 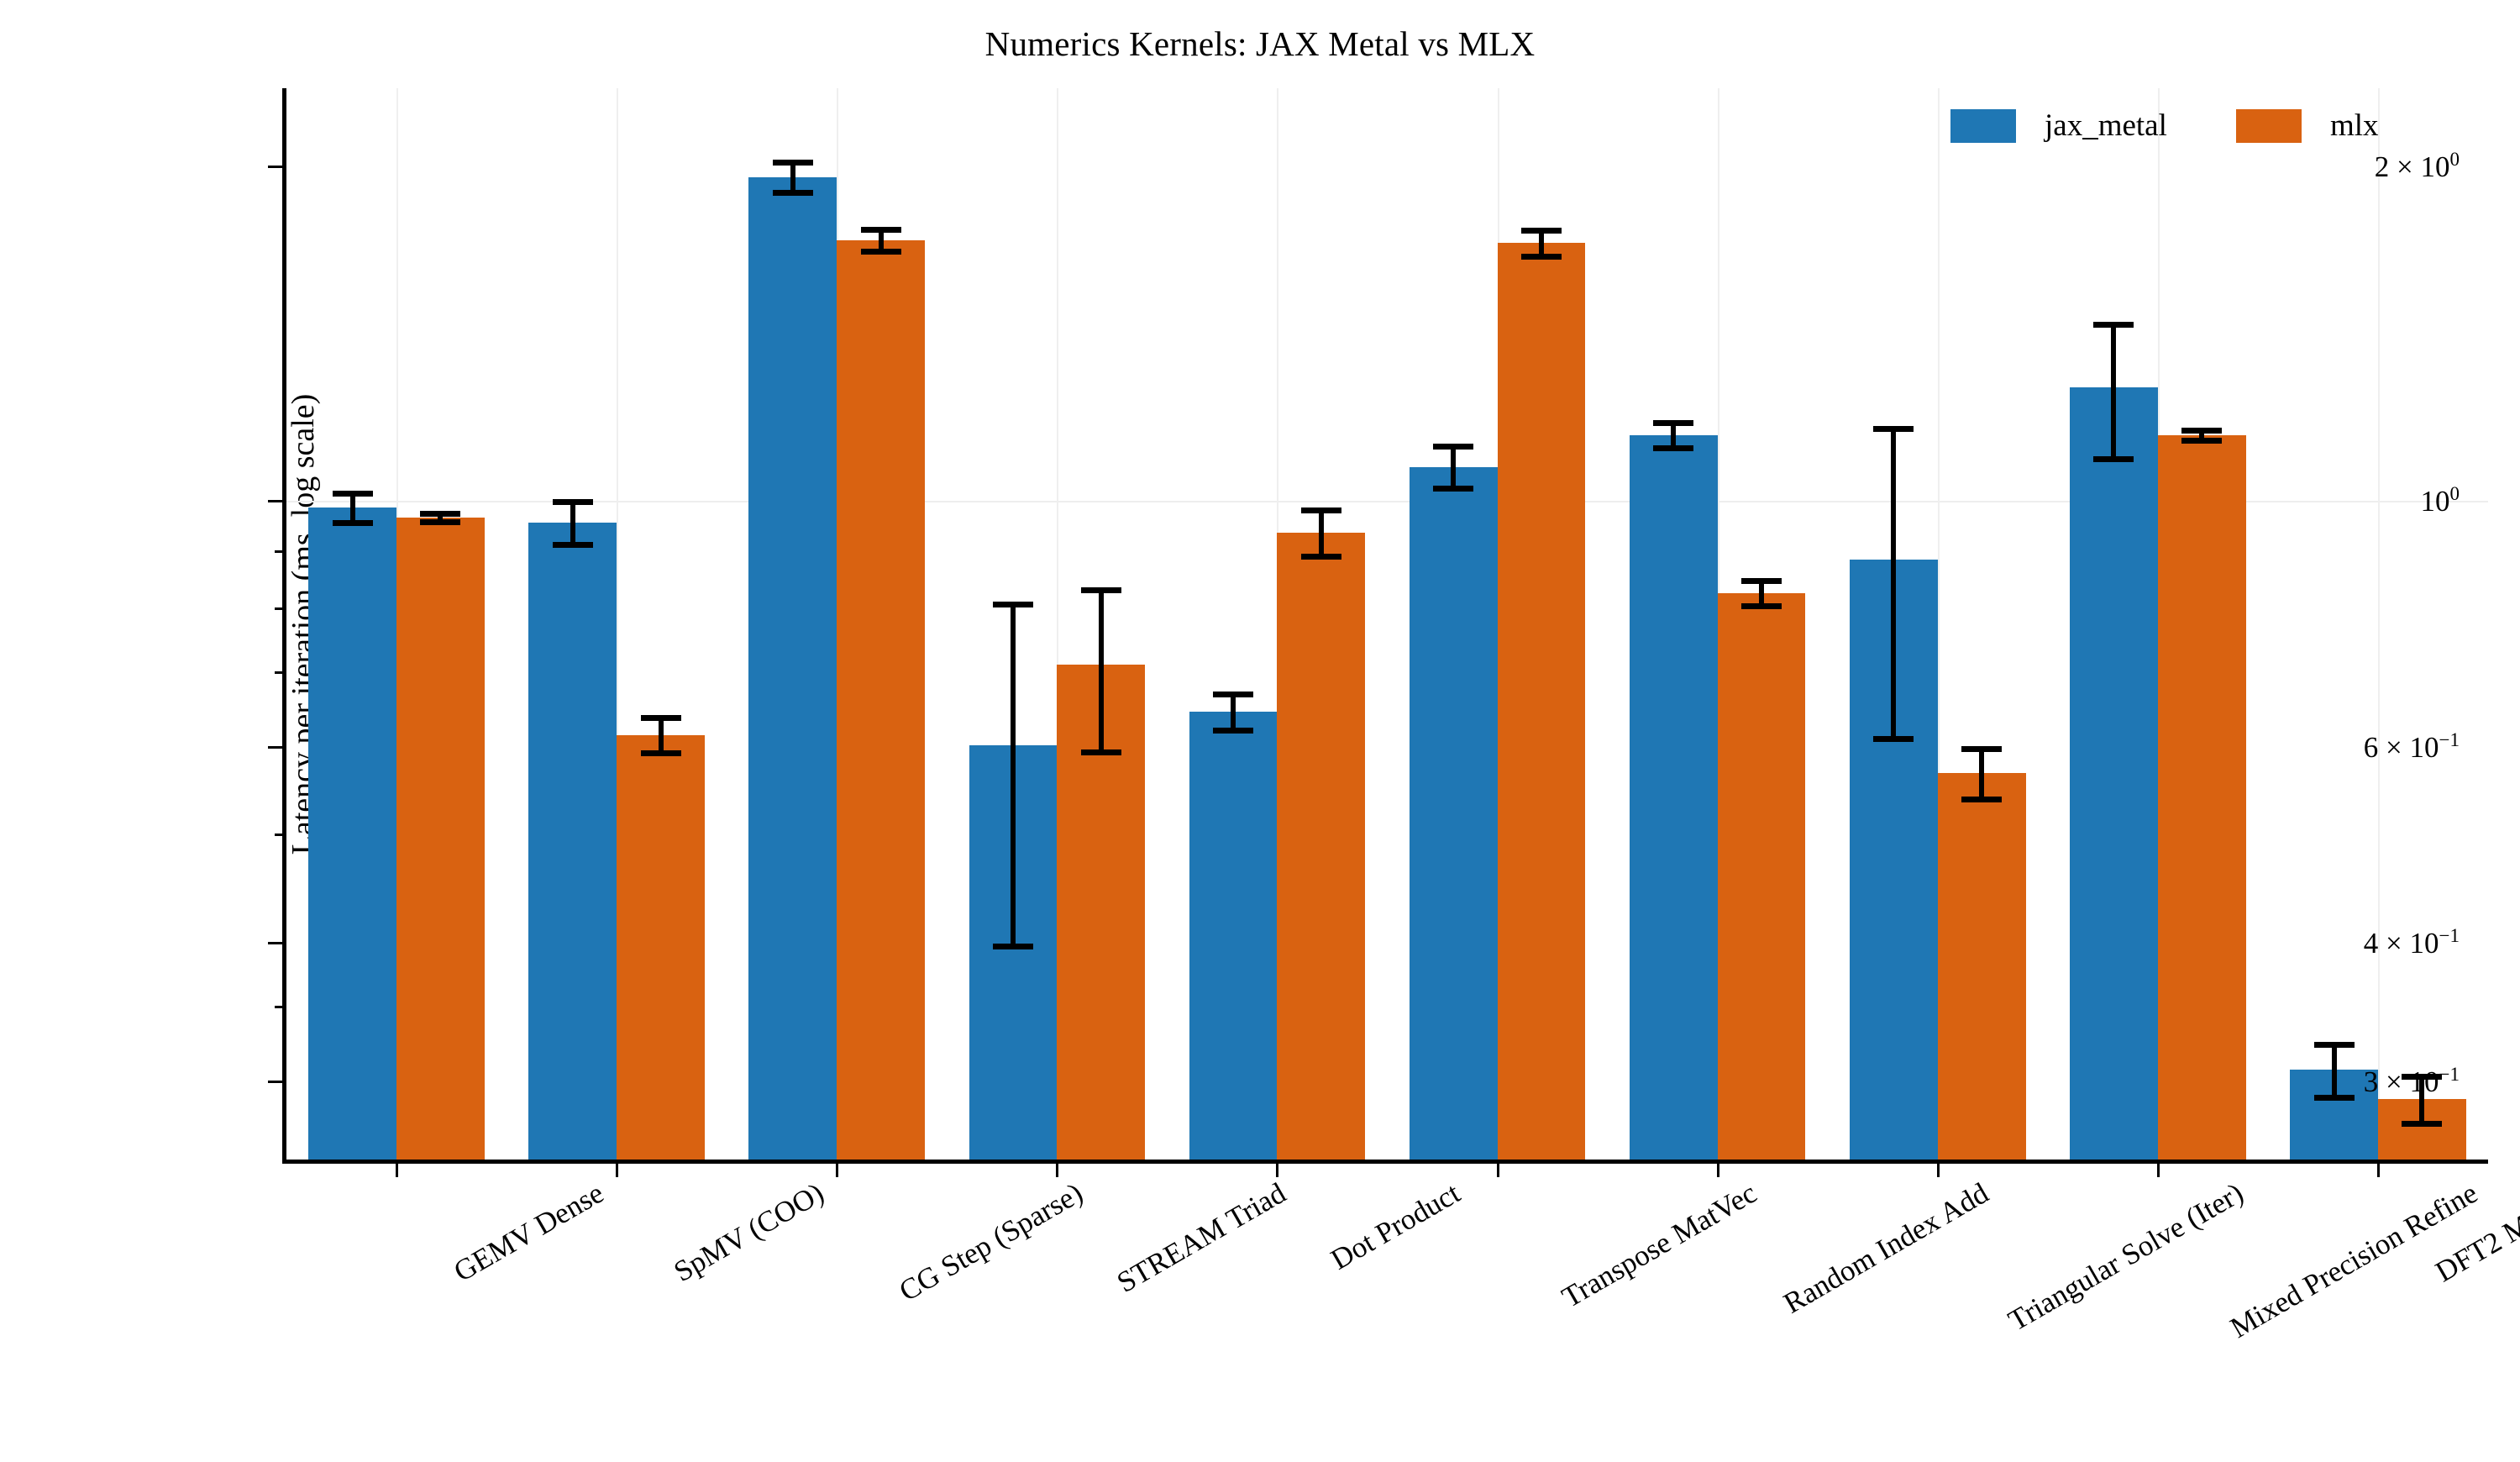 I want to click on x-axis-tick-label: Transpose MatVec, so click(x=1659, y=1245).